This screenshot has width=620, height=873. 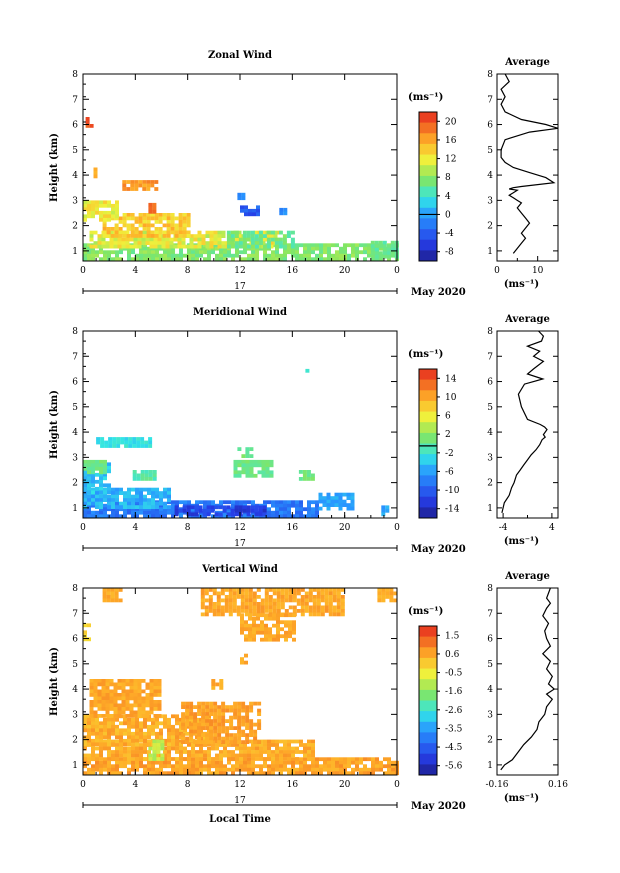 I want to click on profile-x-tick-label: 4, so click(x=552, y=528).